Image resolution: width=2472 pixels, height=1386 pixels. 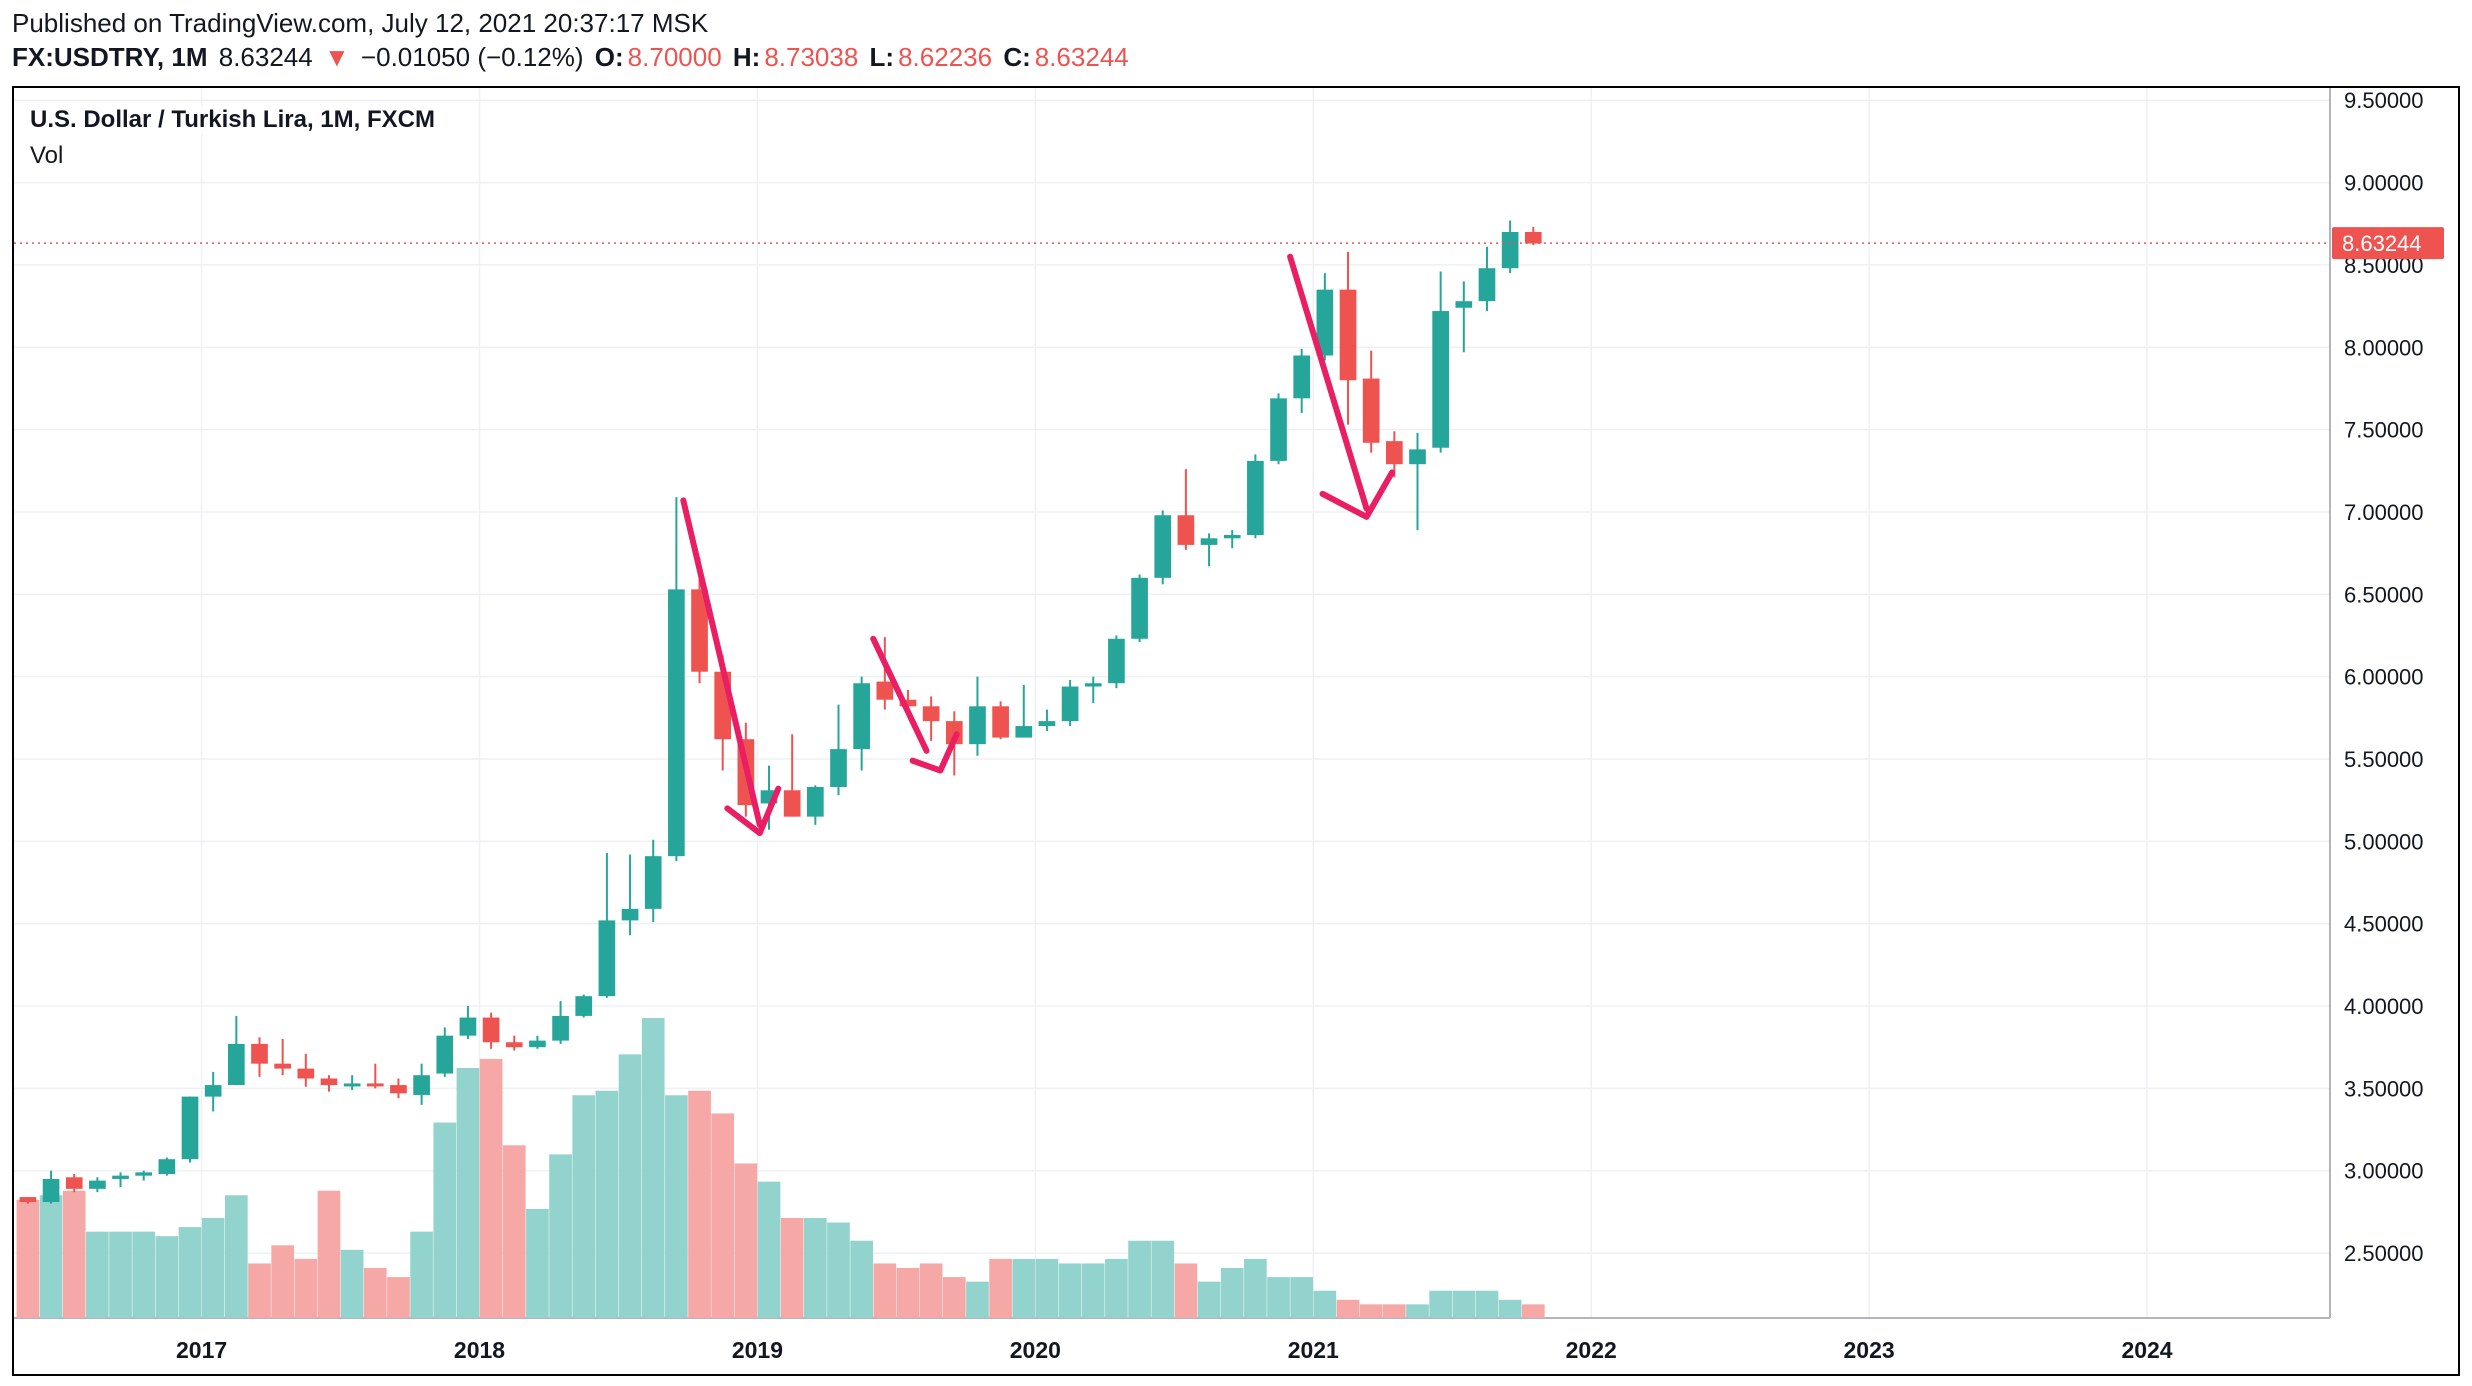 I want to click on x-tick-label: 2019, so click(x=757, y=1350).